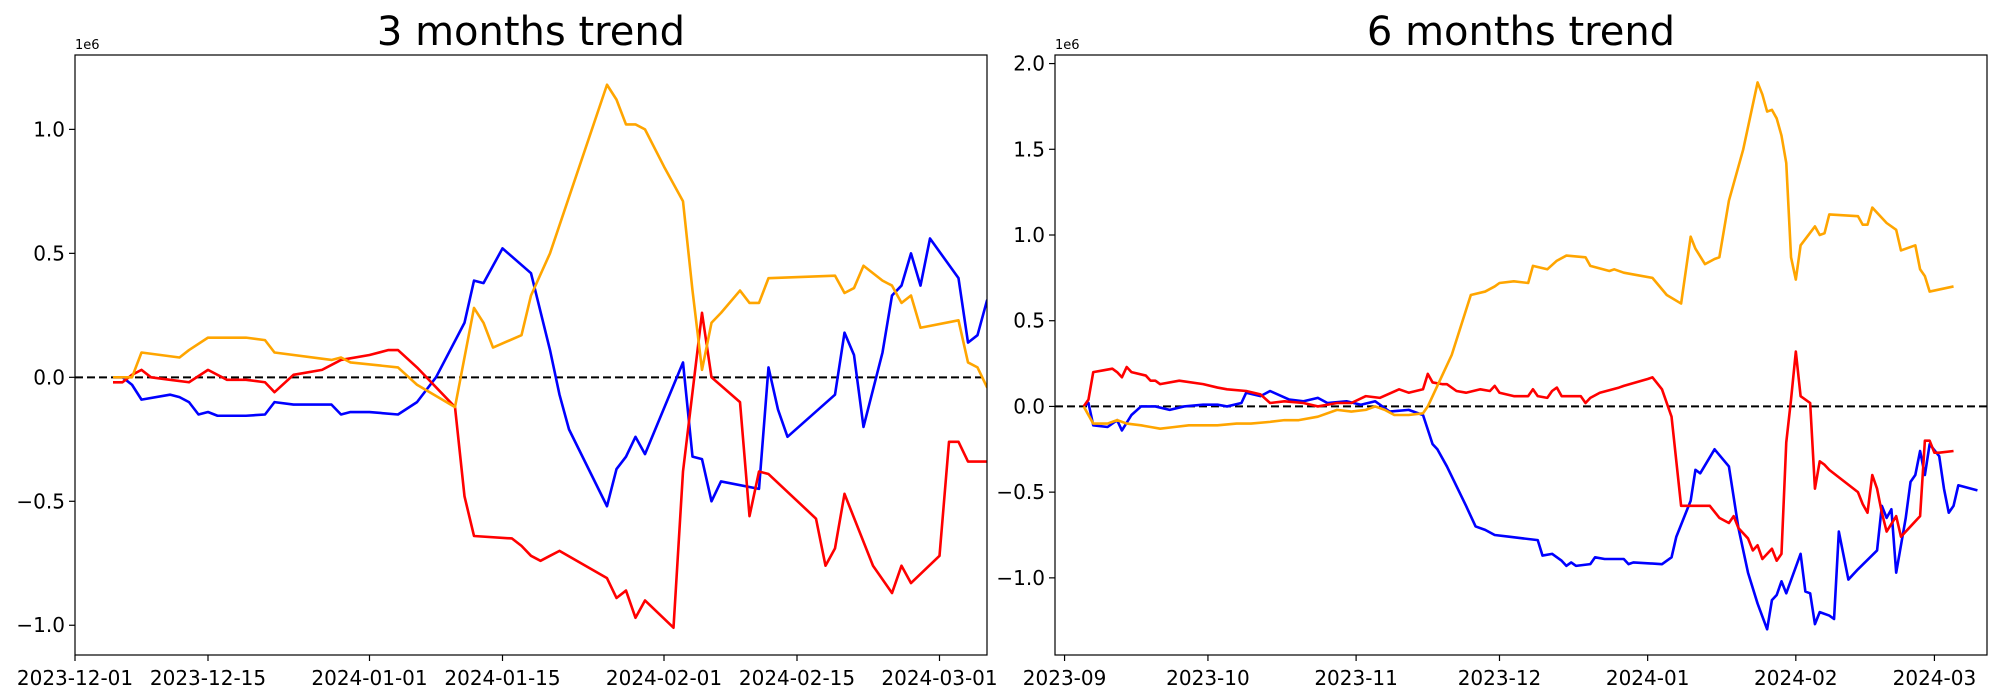 This screenshot has height=700, width=2000. Describe the element at coordinates (75, 678) in the screenshot. I see `x-tick-label: 2023-12-01` at that location.